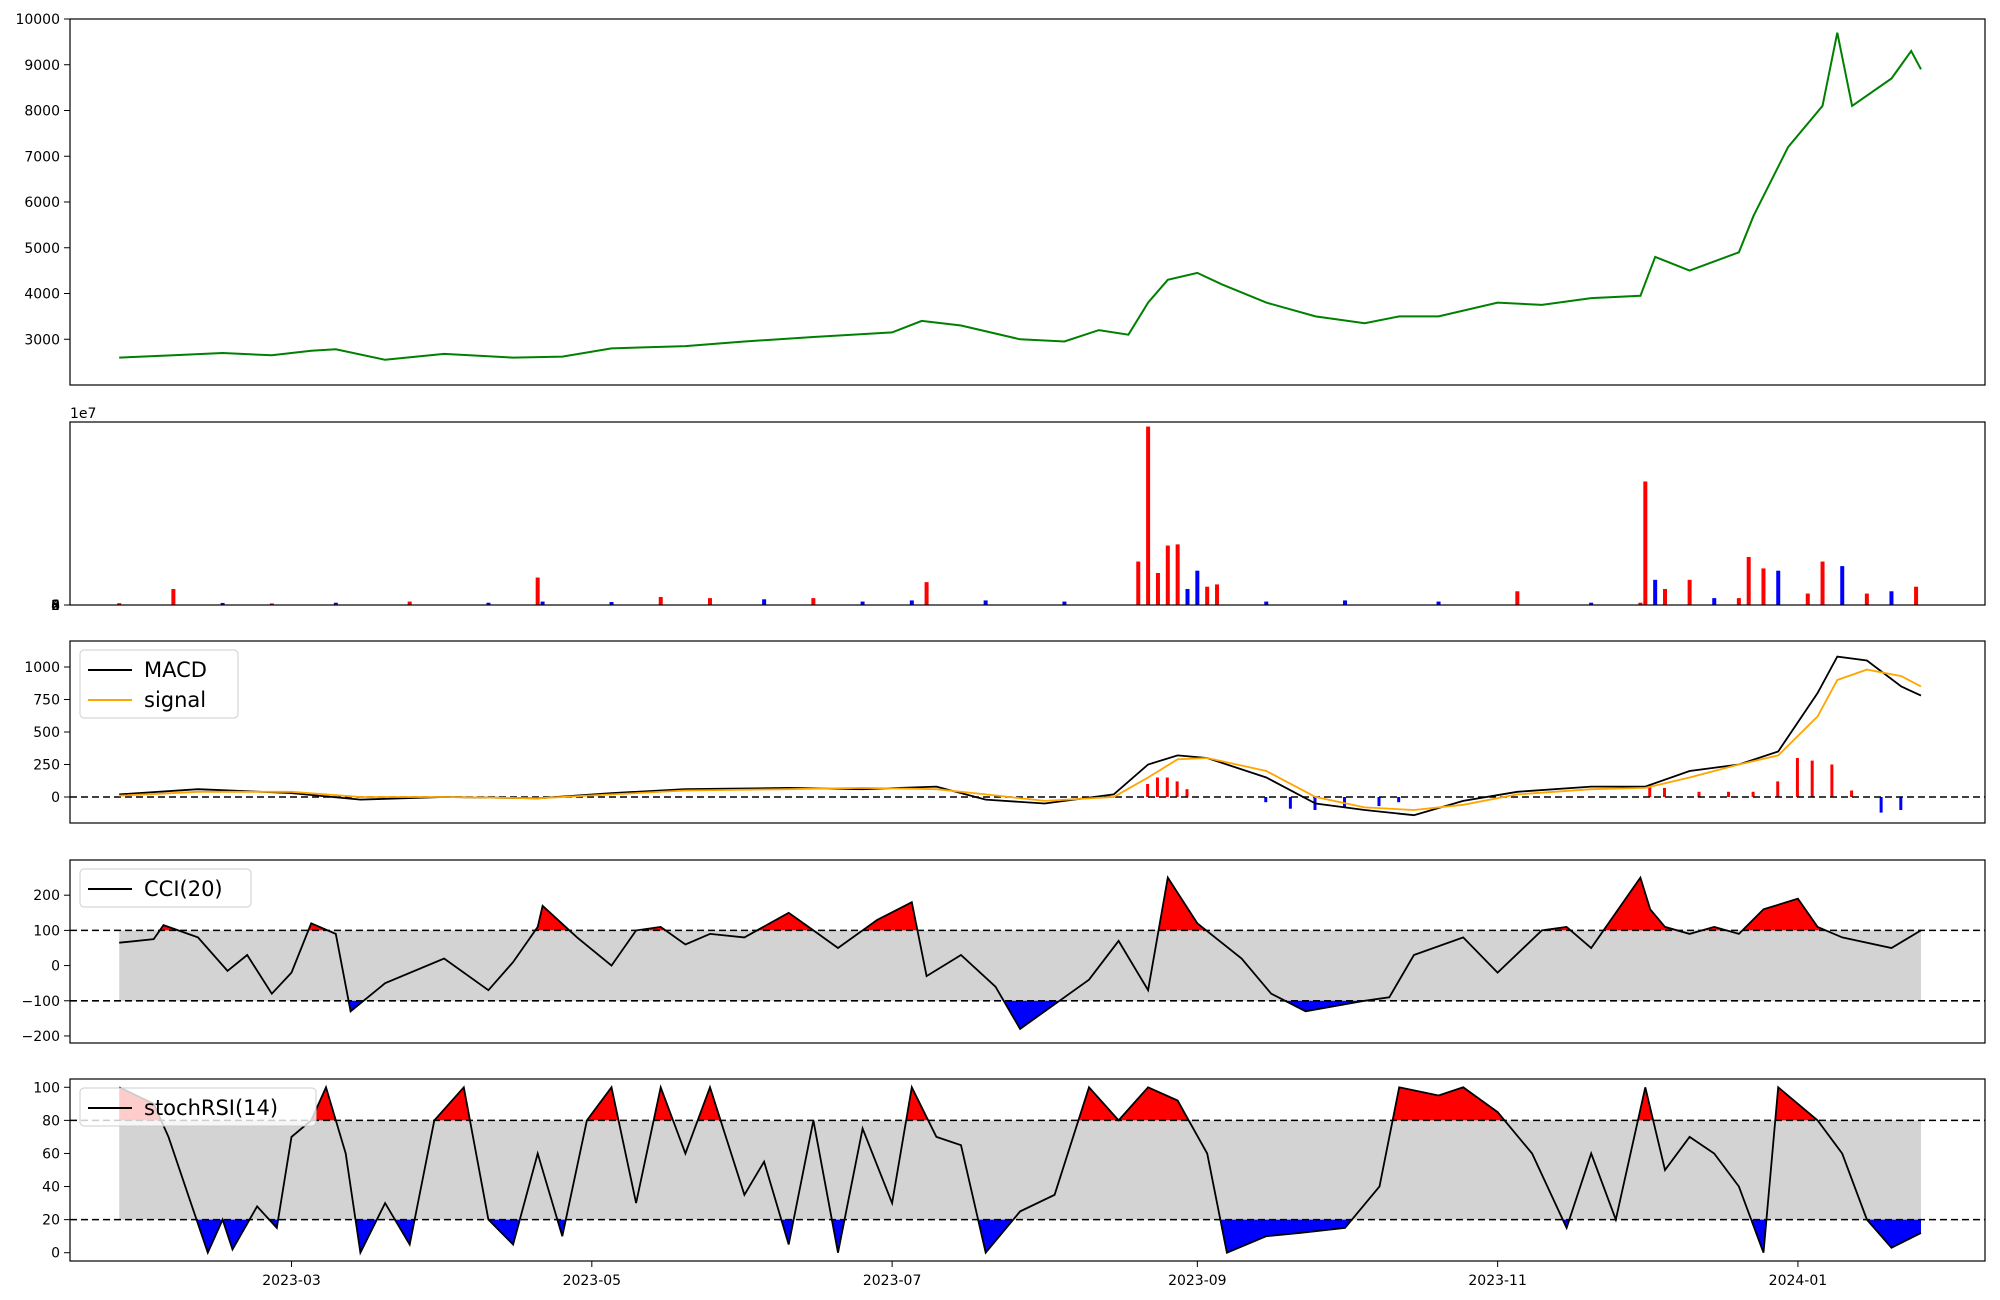  I want to click on stochrsi-neutral-band, so click(1020, 1170).